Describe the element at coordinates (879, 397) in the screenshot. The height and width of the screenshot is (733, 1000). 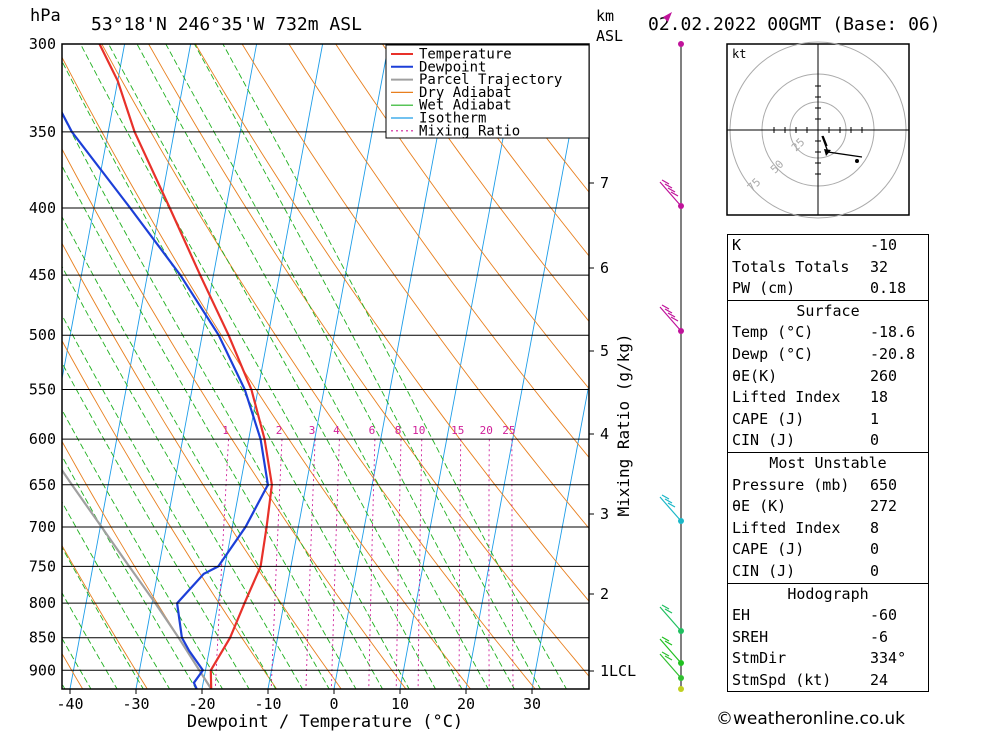
I see `row-value: 18` at that location.